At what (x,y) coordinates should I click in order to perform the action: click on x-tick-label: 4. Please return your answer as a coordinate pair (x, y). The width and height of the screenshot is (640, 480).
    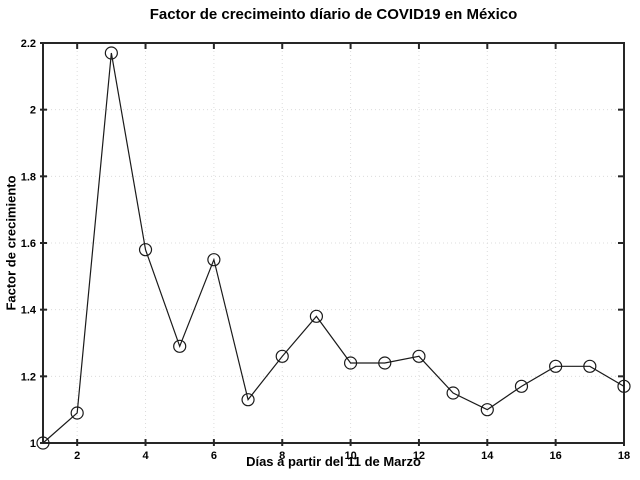
    Looking at the image, I should click on (145, 456).